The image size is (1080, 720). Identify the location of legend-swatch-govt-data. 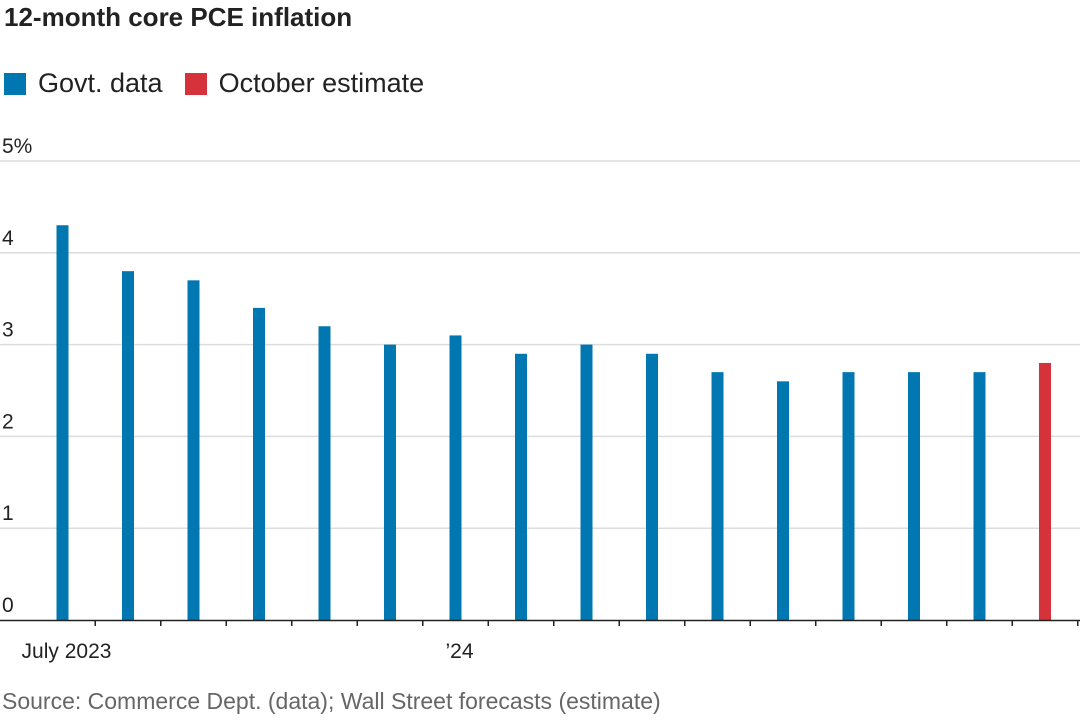
(15, 83).